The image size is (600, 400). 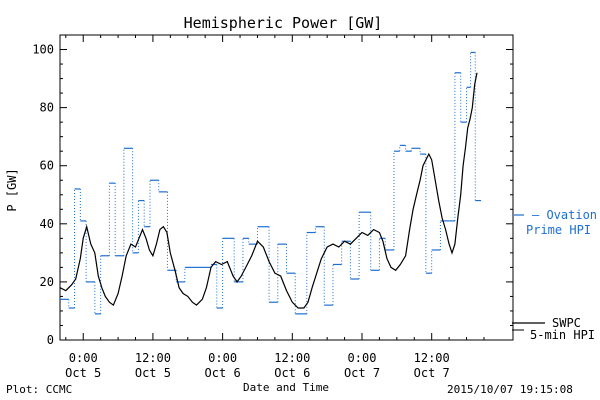 What do you see at coordinates (286, 387) in the screenshot?
I see `x-axis-label: Date and Time` at bounding box center [286, 387].